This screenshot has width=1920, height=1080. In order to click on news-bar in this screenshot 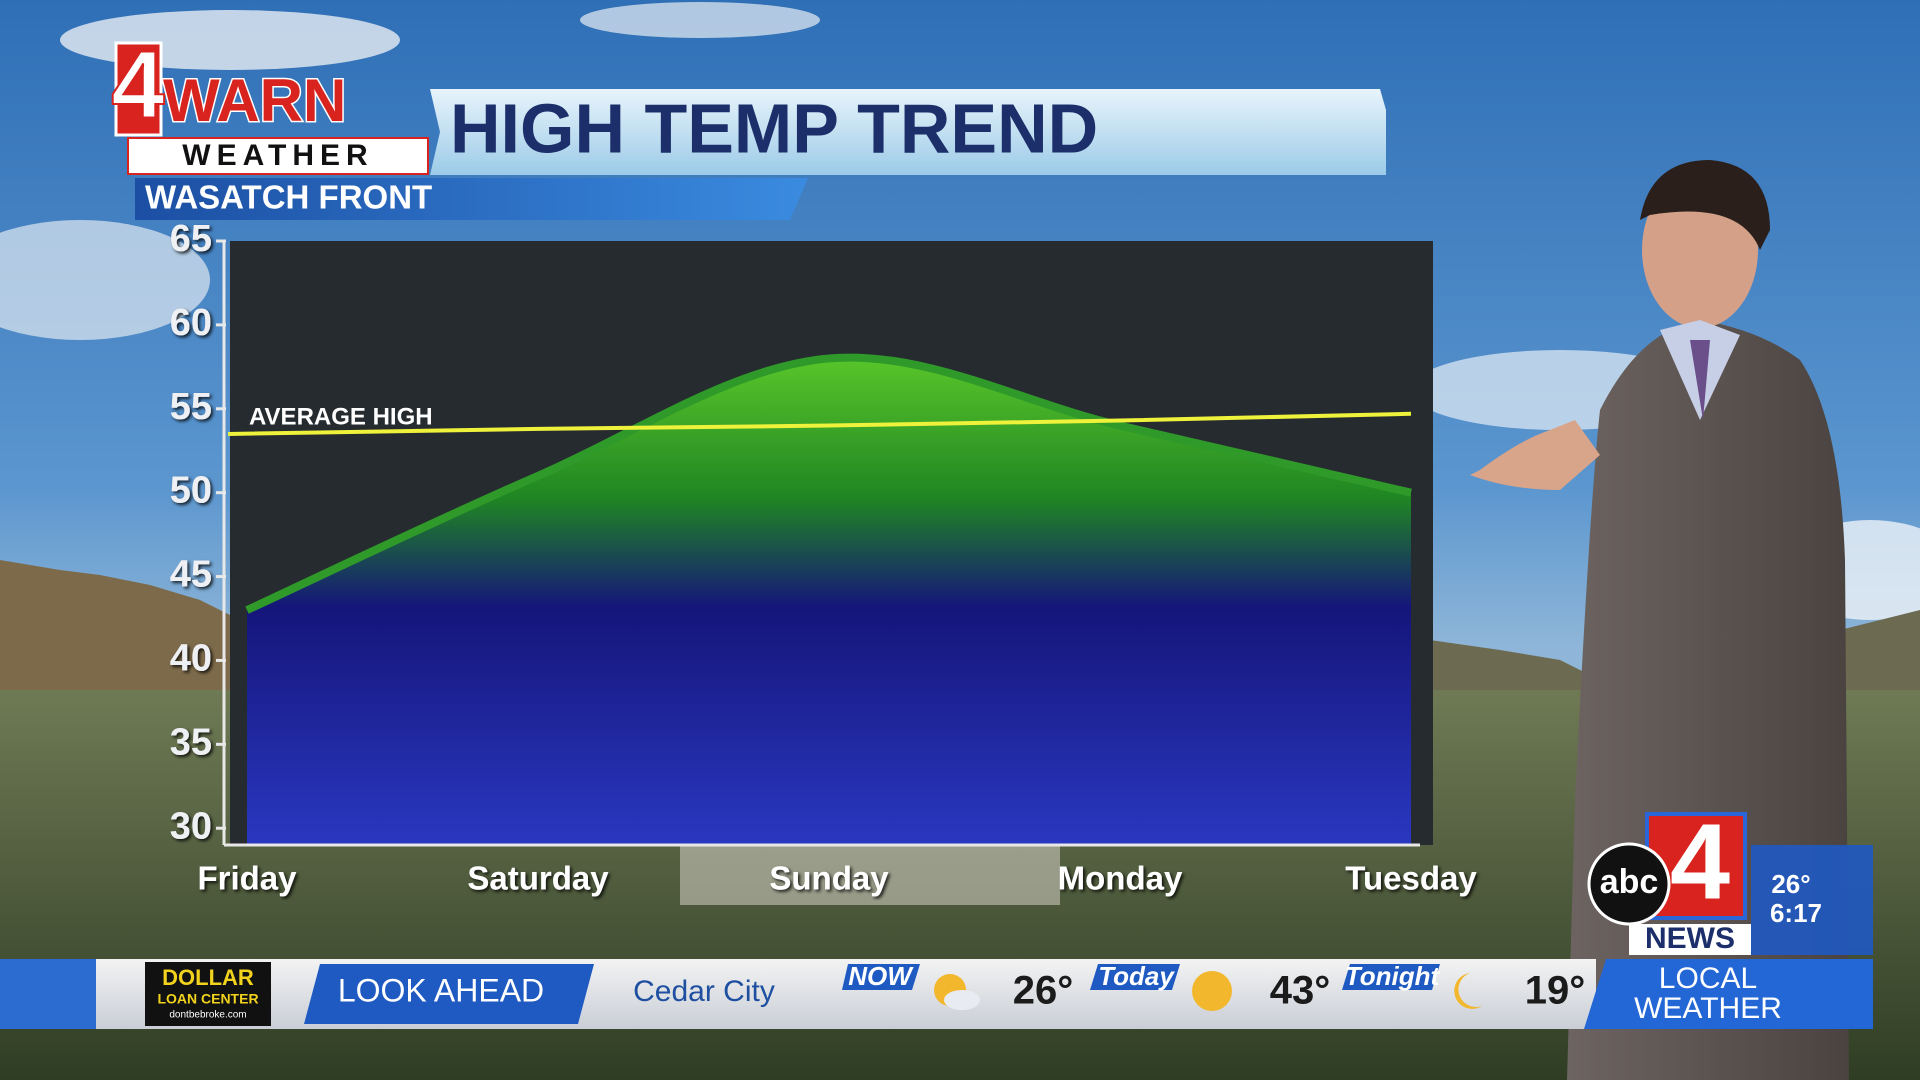, I will do `click(1690, 939)`.